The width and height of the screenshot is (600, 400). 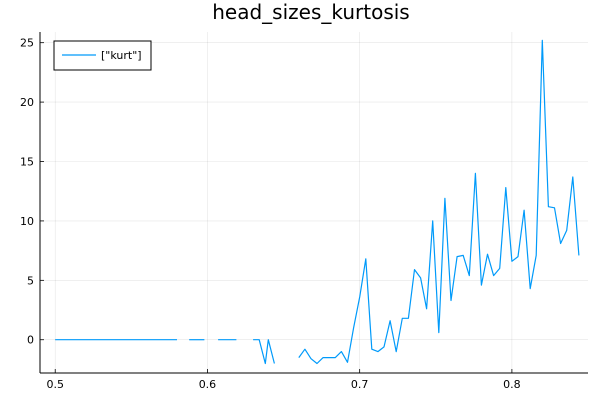 What do you see at coordinates (30, 280) in the screenshot?
I see `y-tick-label: 5` at bounding box center [30, 280].